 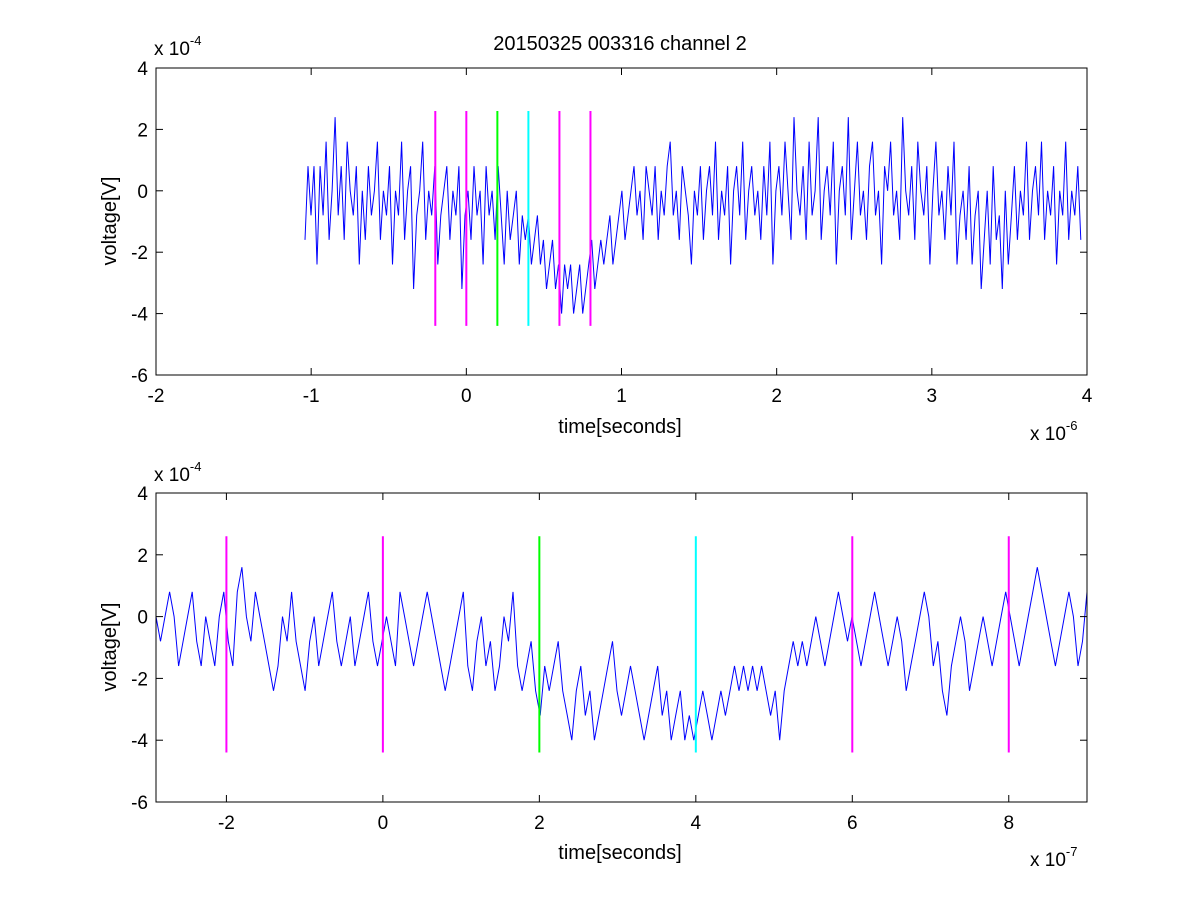 I want to click on bottom-x-tick-label: 2, so click(x=539, y=823).